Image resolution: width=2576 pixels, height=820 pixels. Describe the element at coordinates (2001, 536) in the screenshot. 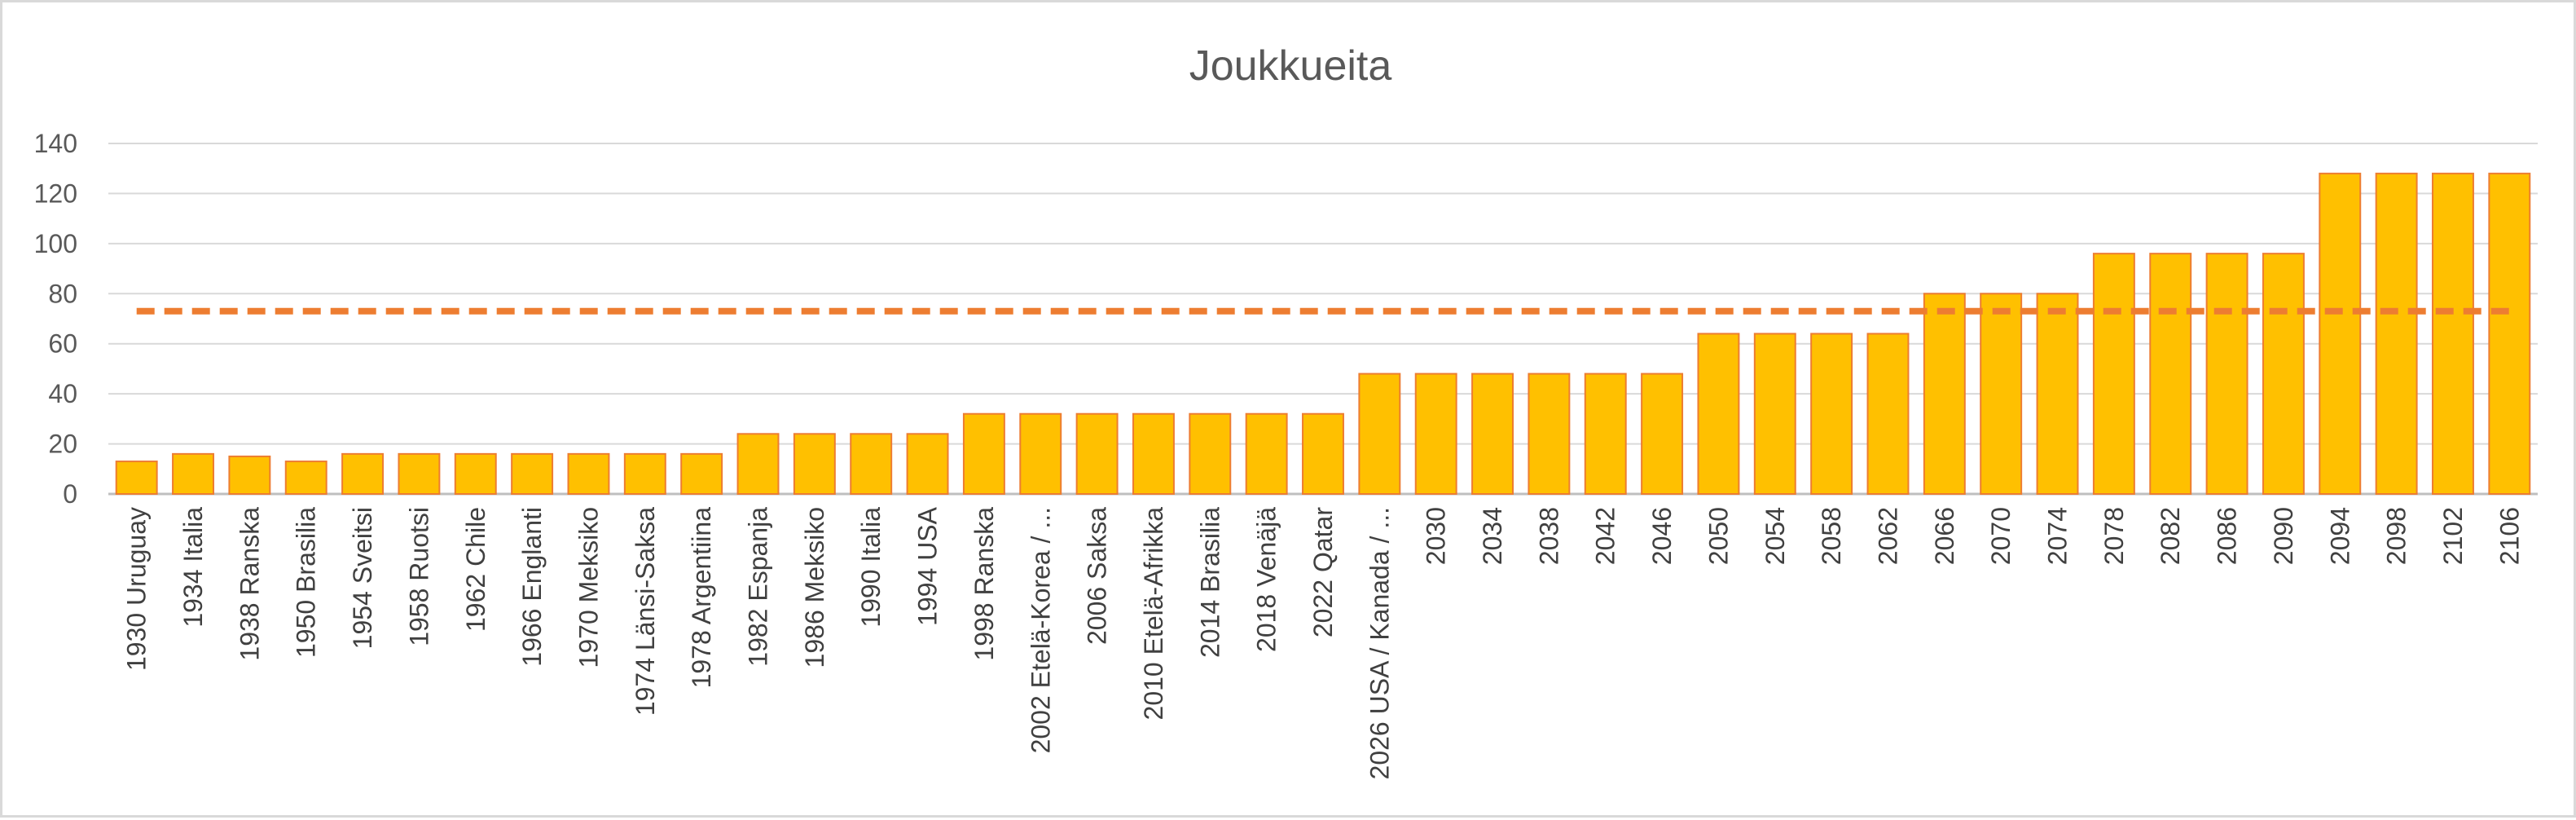

I see `x-tick-label: 2070` at that location.